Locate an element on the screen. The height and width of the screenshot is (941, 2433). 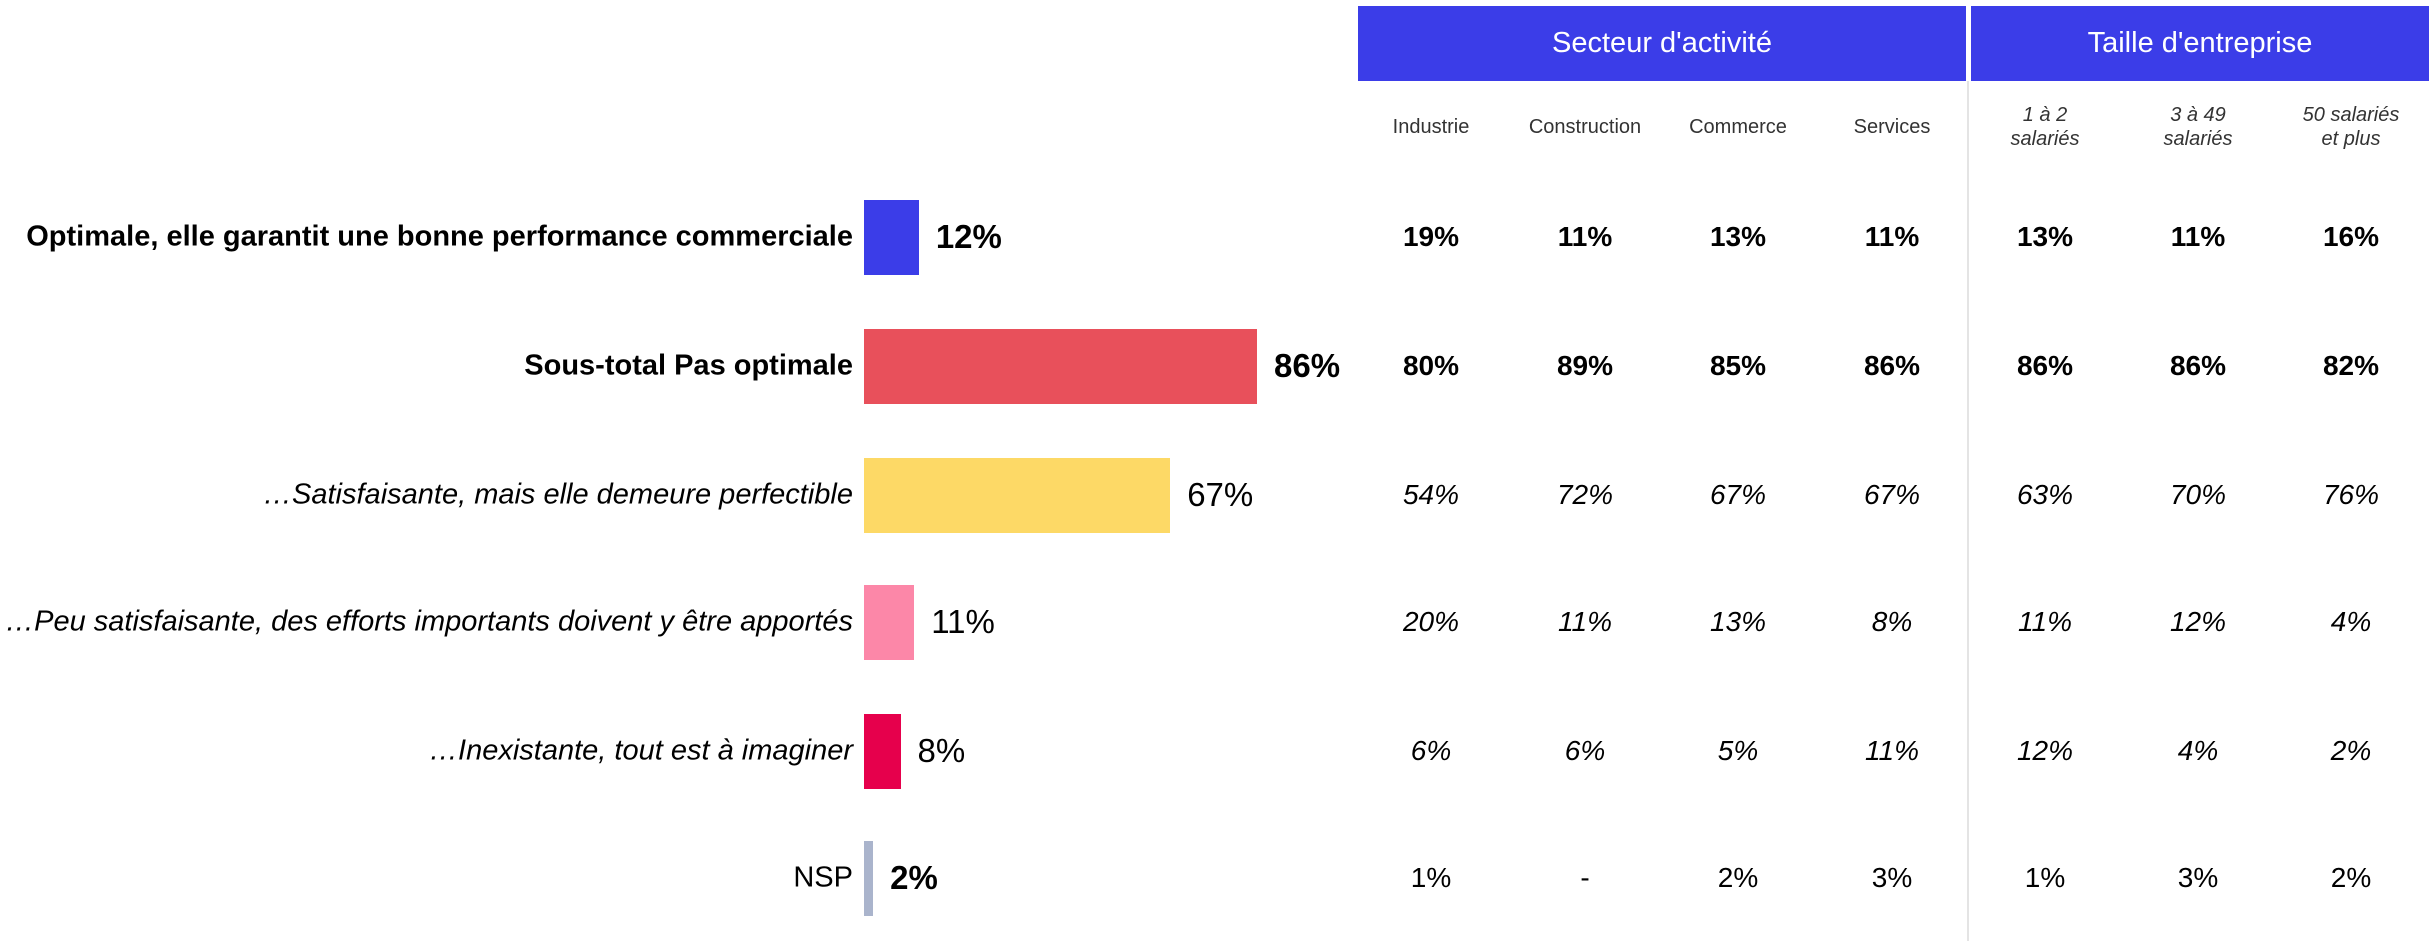
table-cell: 82% is located at coordinates (2351, 365).